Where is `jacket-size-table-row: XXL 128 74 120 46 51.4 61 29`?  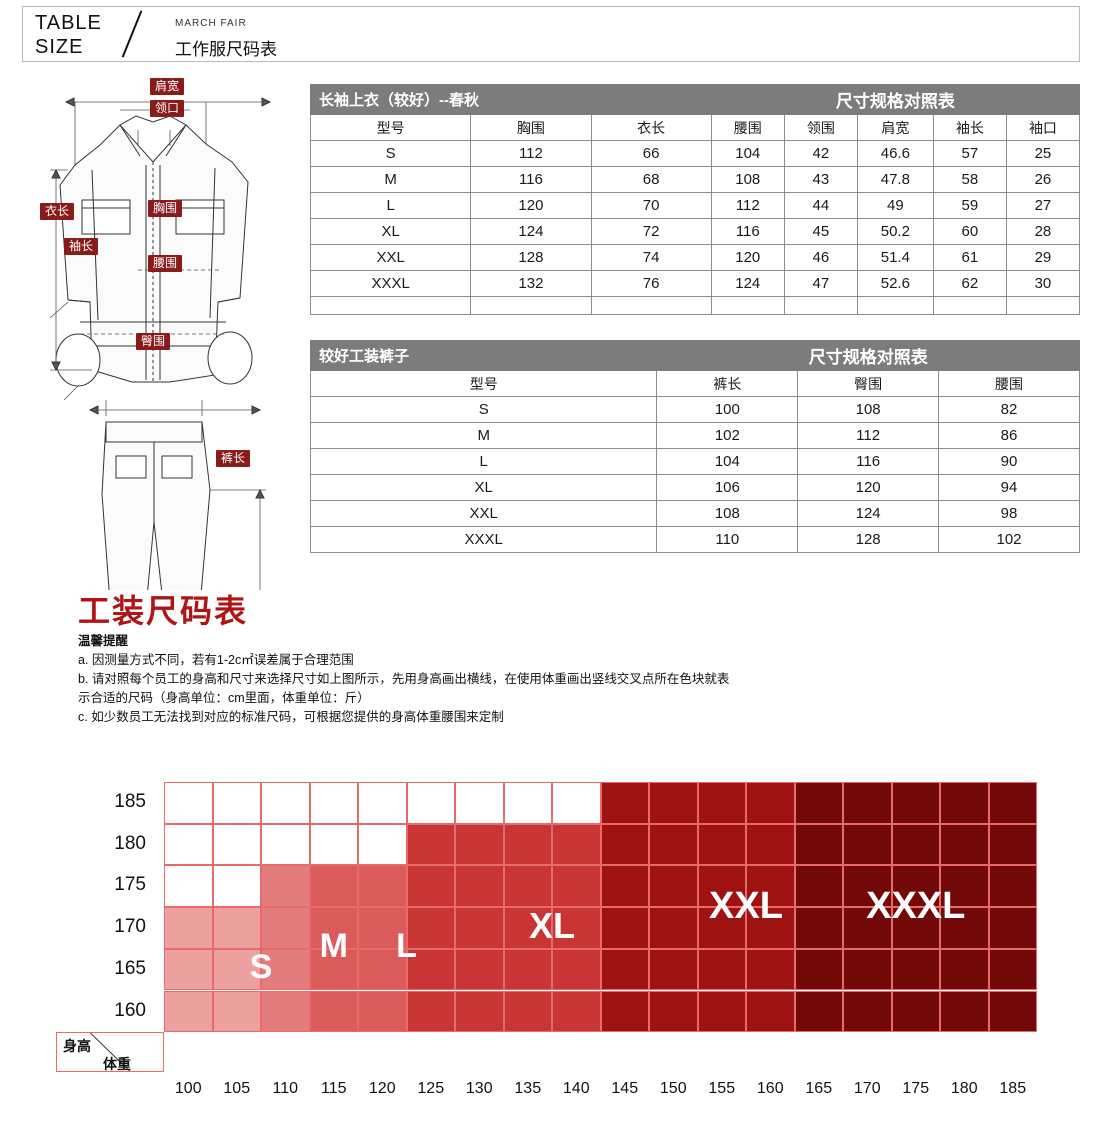
jacket-size-table-row: XXL 128 74 120 46 51.4 61 29 is located at coordinates (695, 257).